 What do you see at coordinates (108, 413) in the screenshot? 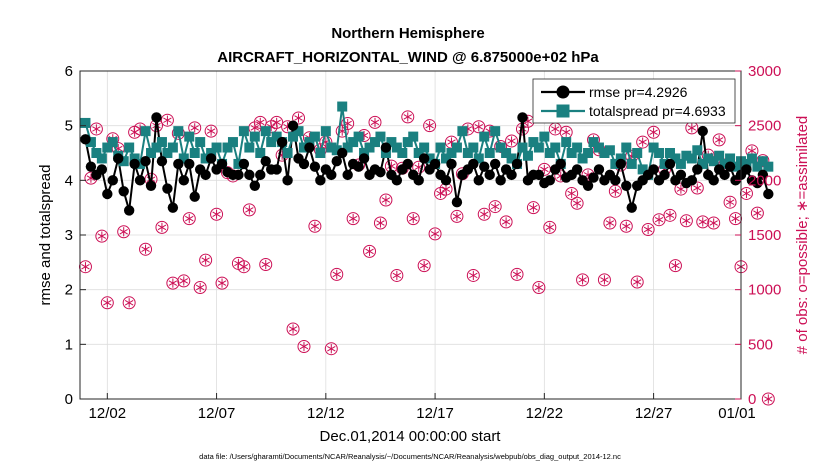
I see `x-tick-label: 12/02` at bounding box center [108, 413].